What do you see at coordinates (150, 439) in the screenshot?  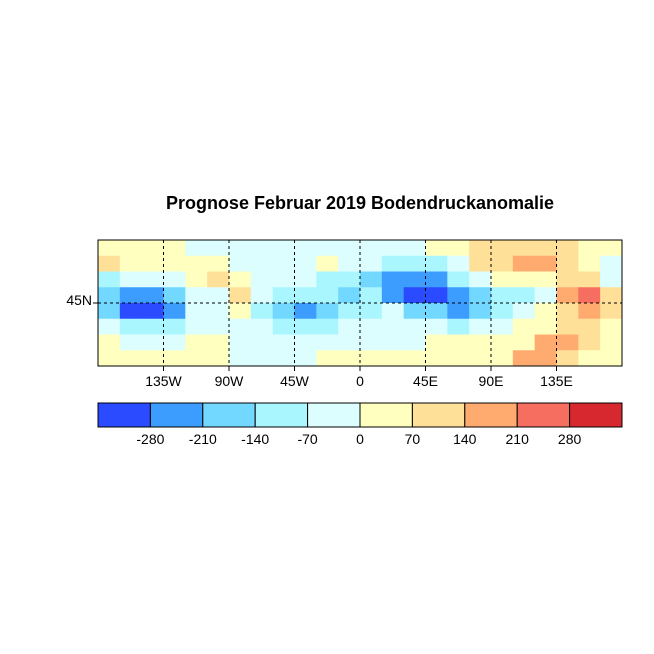 I see `colorbar-label: -280` at bounding box center [150, 439].